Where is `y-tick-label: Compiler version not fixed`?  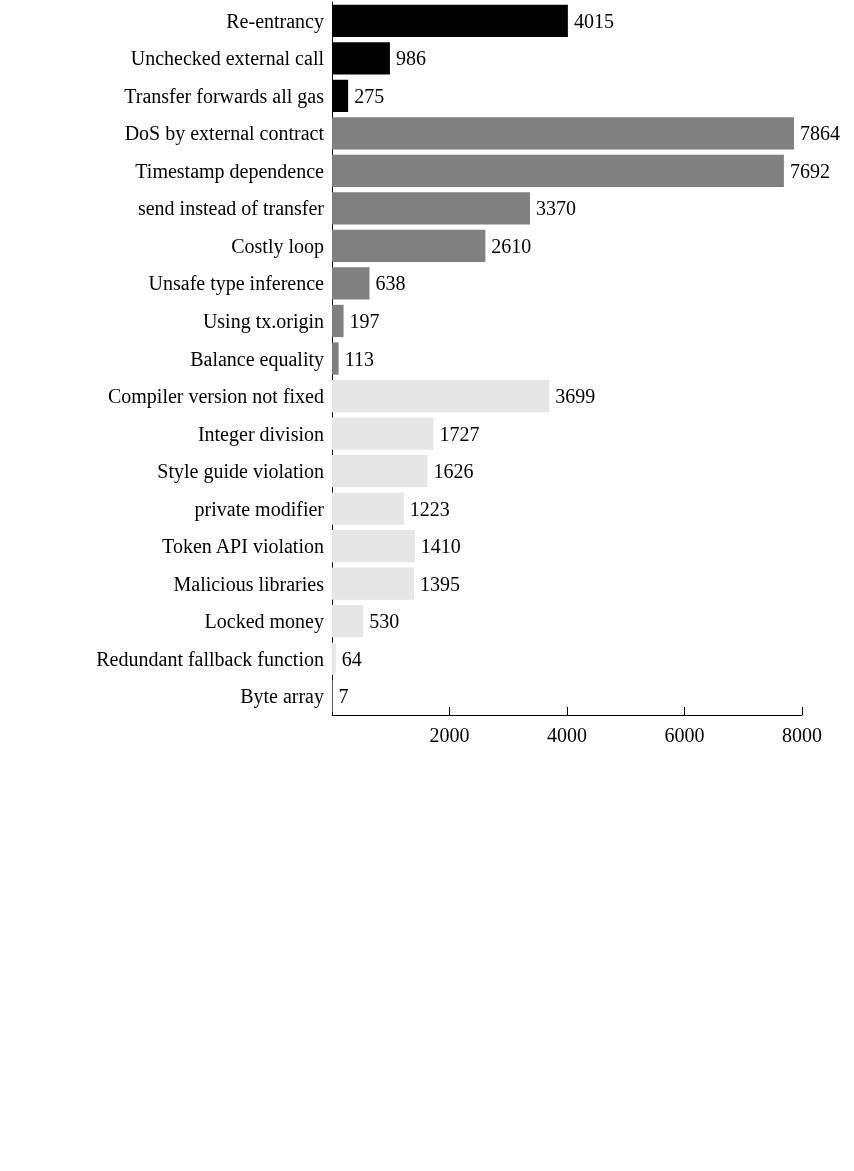
y-tick-label: Compiler version not fixed is located at coordinates (215, 397).